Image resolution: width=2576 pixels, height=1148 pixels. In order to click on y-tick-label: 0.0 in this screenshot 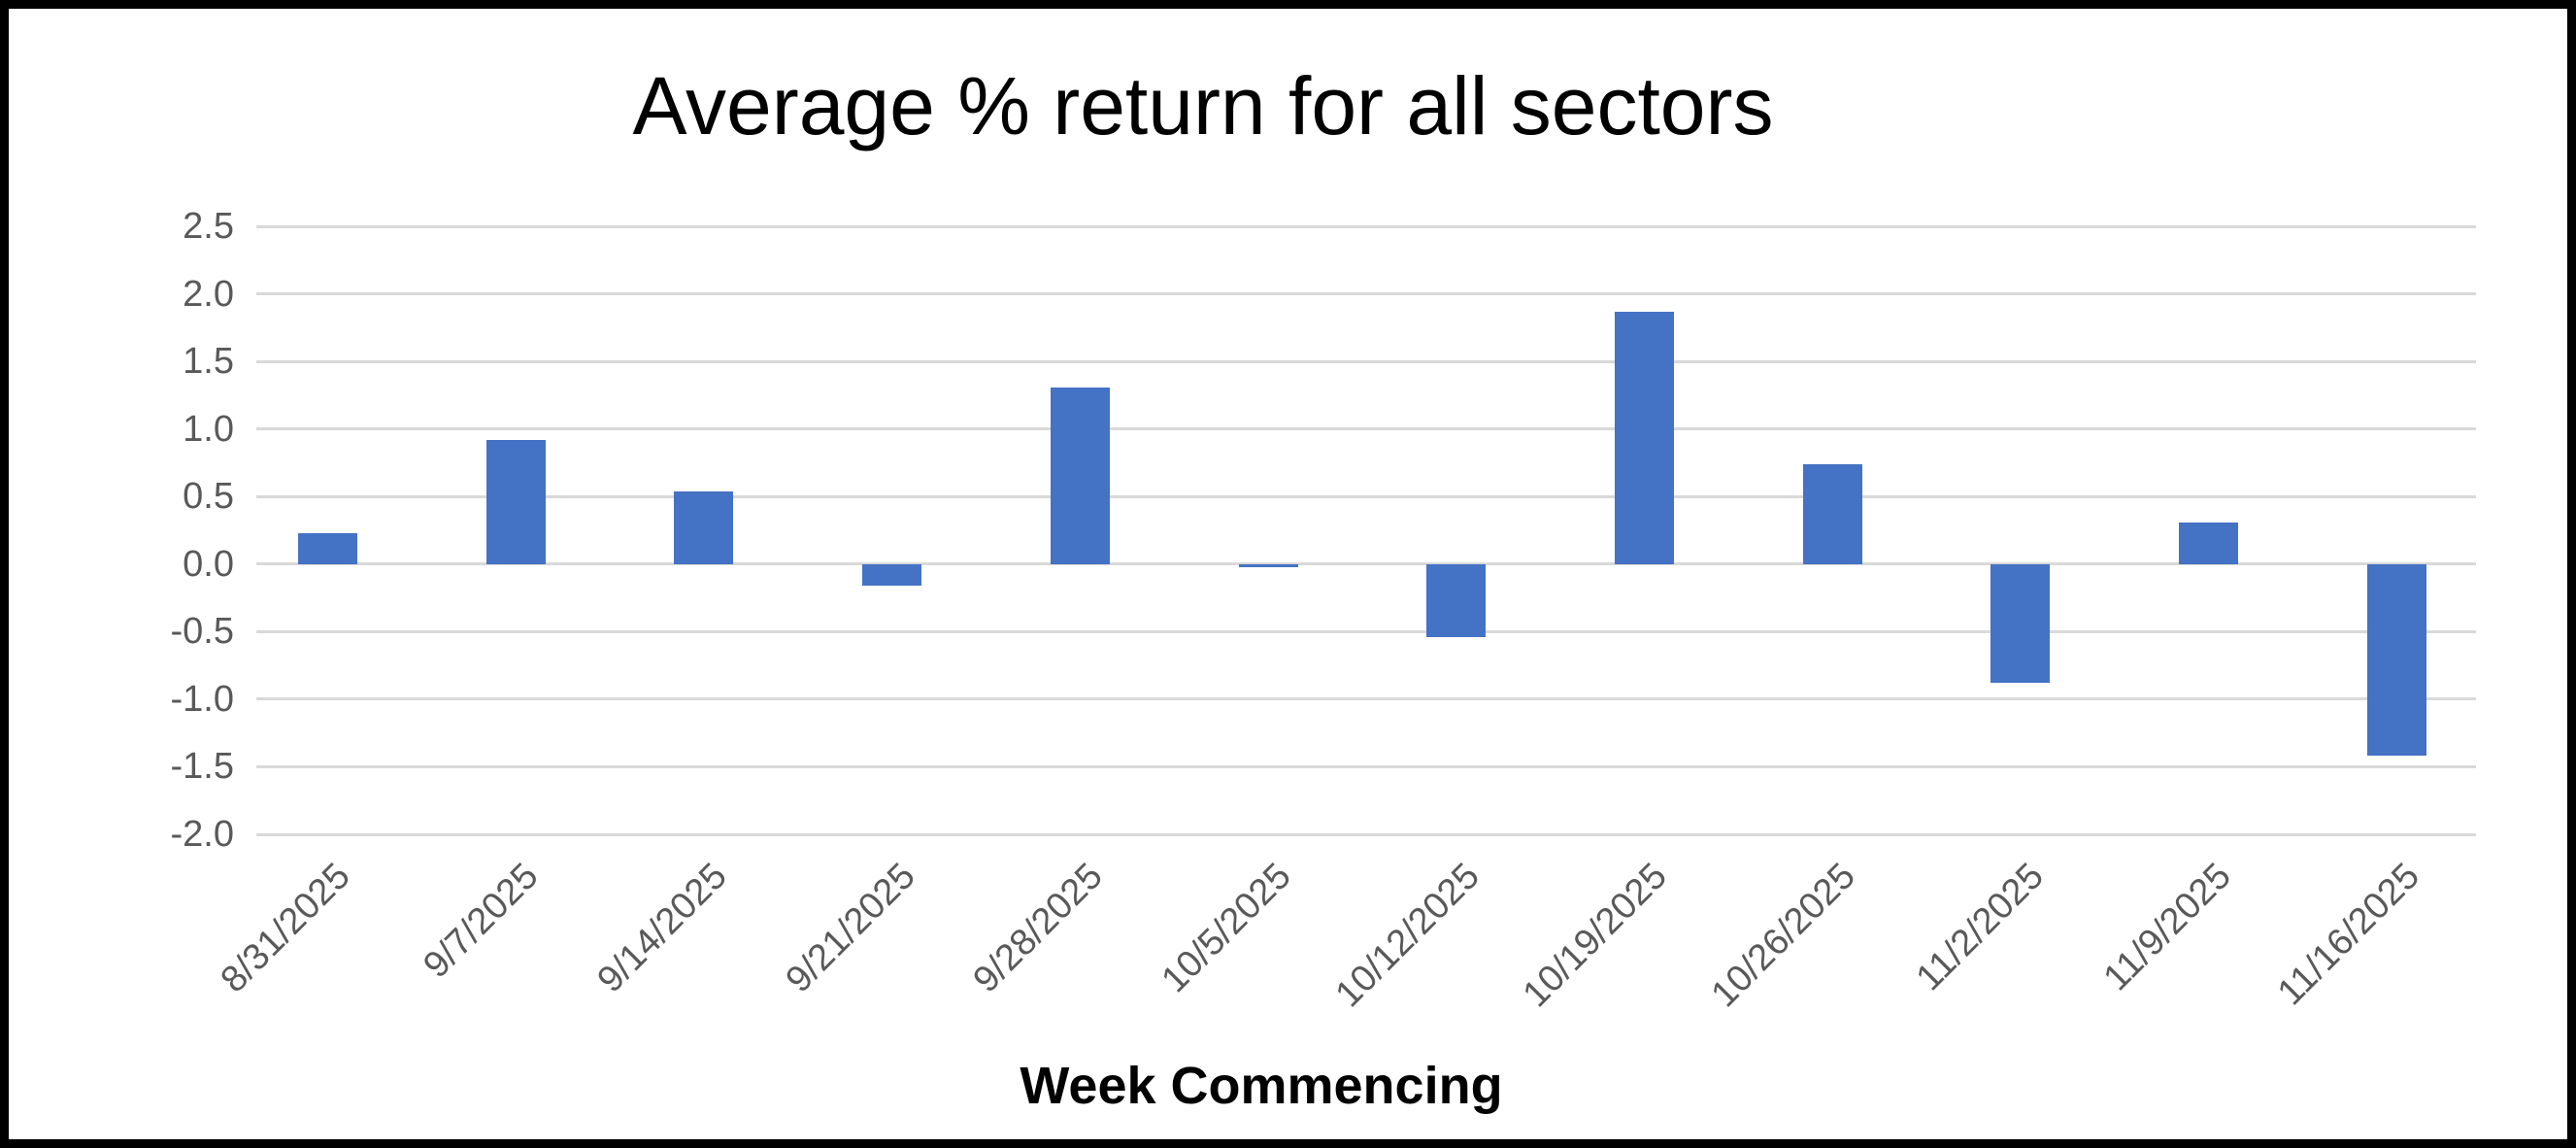, I will do `click(209, 564)`.